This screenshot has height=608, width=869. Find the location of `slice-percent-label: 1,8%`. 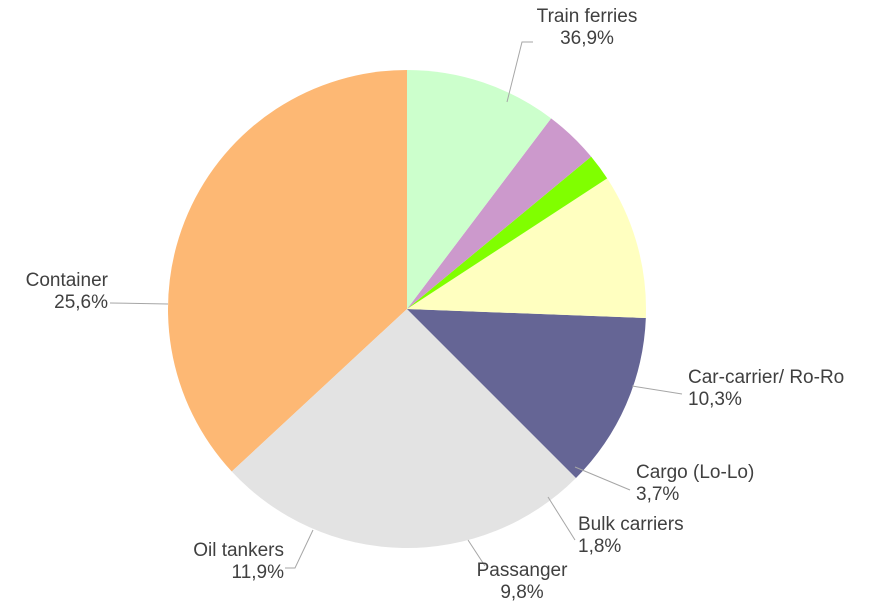

slice-percent-label: 1,8% is located at coordinates (599, 546).